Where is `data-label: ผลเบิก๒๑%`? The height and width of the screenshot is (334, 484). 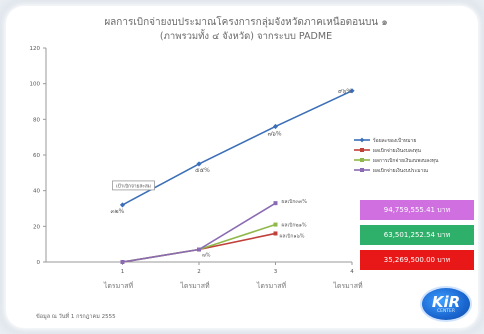 data-label: ผลเบิก๒๑% is located at coordinates (294, 225).